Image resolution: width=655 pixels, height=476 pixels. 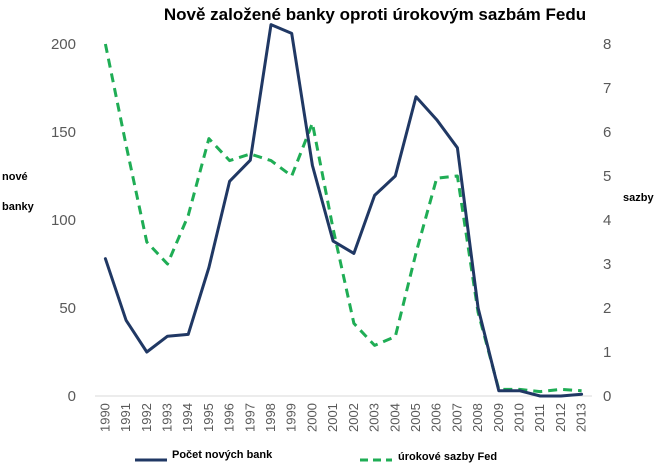 What do you see at coordinates (15, 177) in the screenshot?
I see `left-axis-label-line1: nové` at bounding box center [15, 177].